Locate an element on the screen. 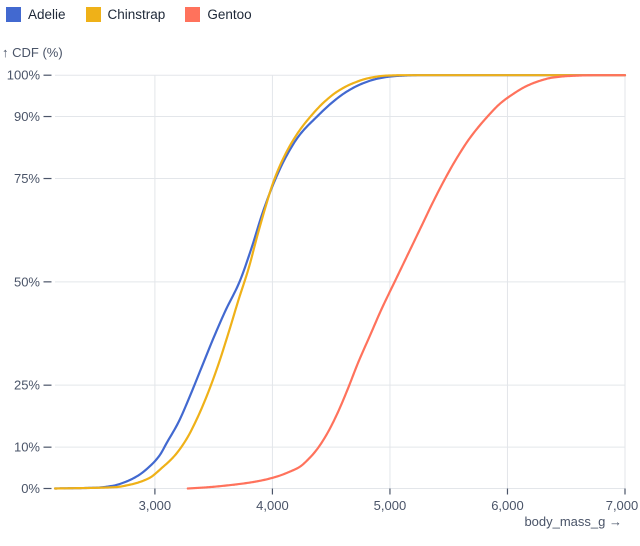  legend-label-adelie: Adelie is located at coordinates (47, 14).